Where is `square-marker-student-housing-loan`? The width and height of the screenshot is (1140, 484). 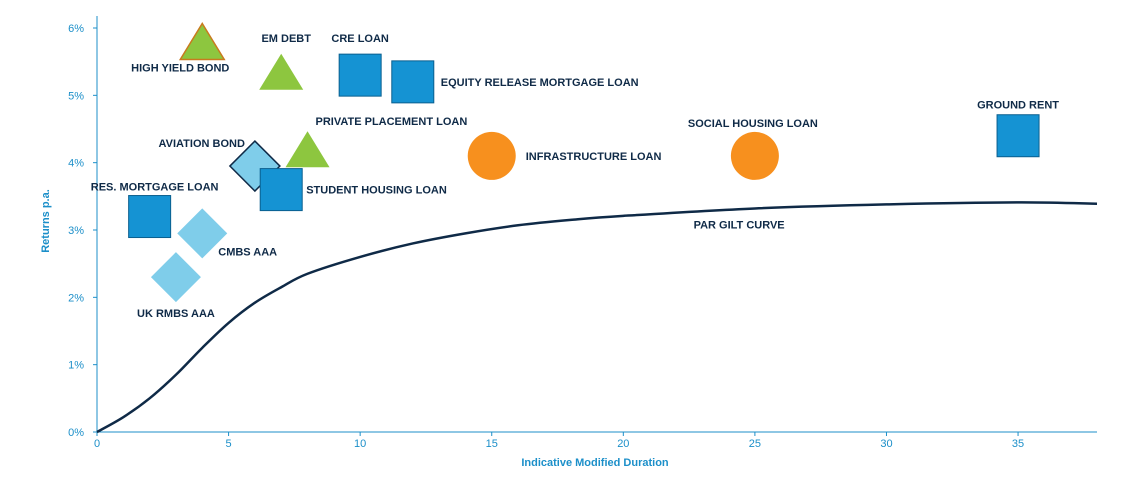 square-marker-student-housing-loan is located at coordinates (281, 190).